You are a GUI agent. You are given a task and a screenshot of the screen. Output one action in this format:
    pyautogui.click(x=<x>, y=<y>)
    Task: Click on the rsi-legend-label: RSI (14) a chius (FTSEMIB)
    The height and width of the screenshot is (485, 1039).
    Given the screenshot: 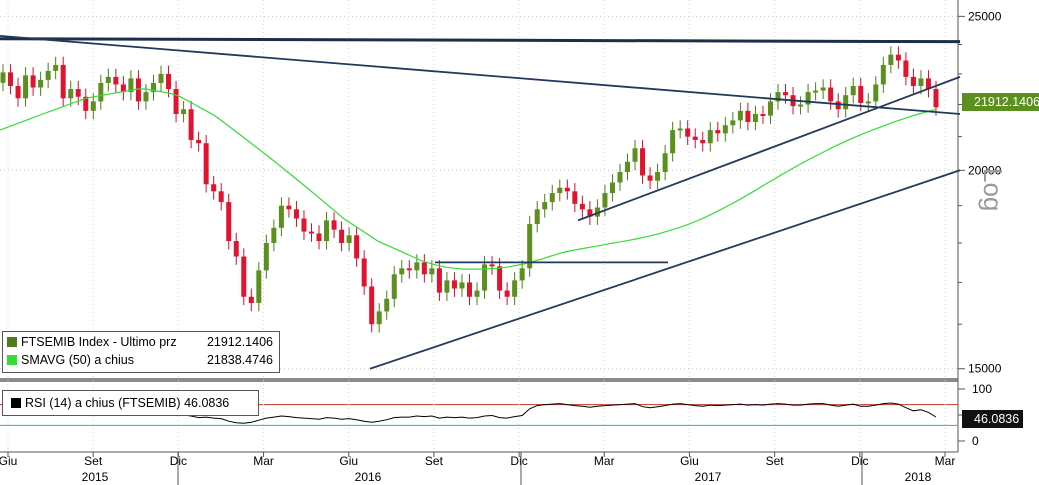 What is the action you would take?
    pyautogui.click(x=103, y=403)
    